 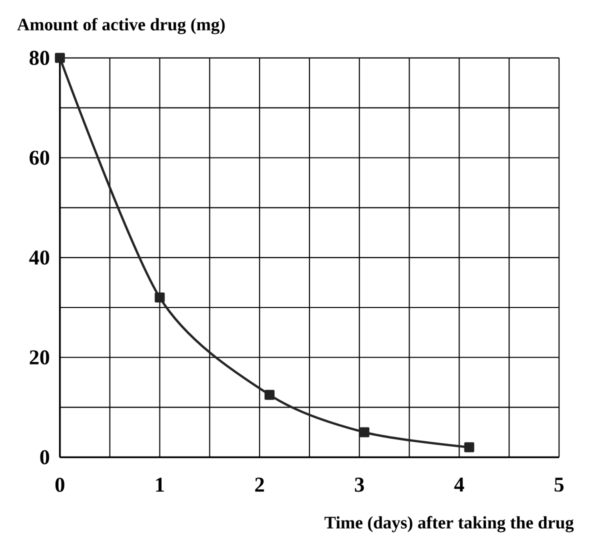 What do you see at coordinates (259, 485) in the screenshot?
I see `x-tick-label: 2` at bounding box center [259, 485].